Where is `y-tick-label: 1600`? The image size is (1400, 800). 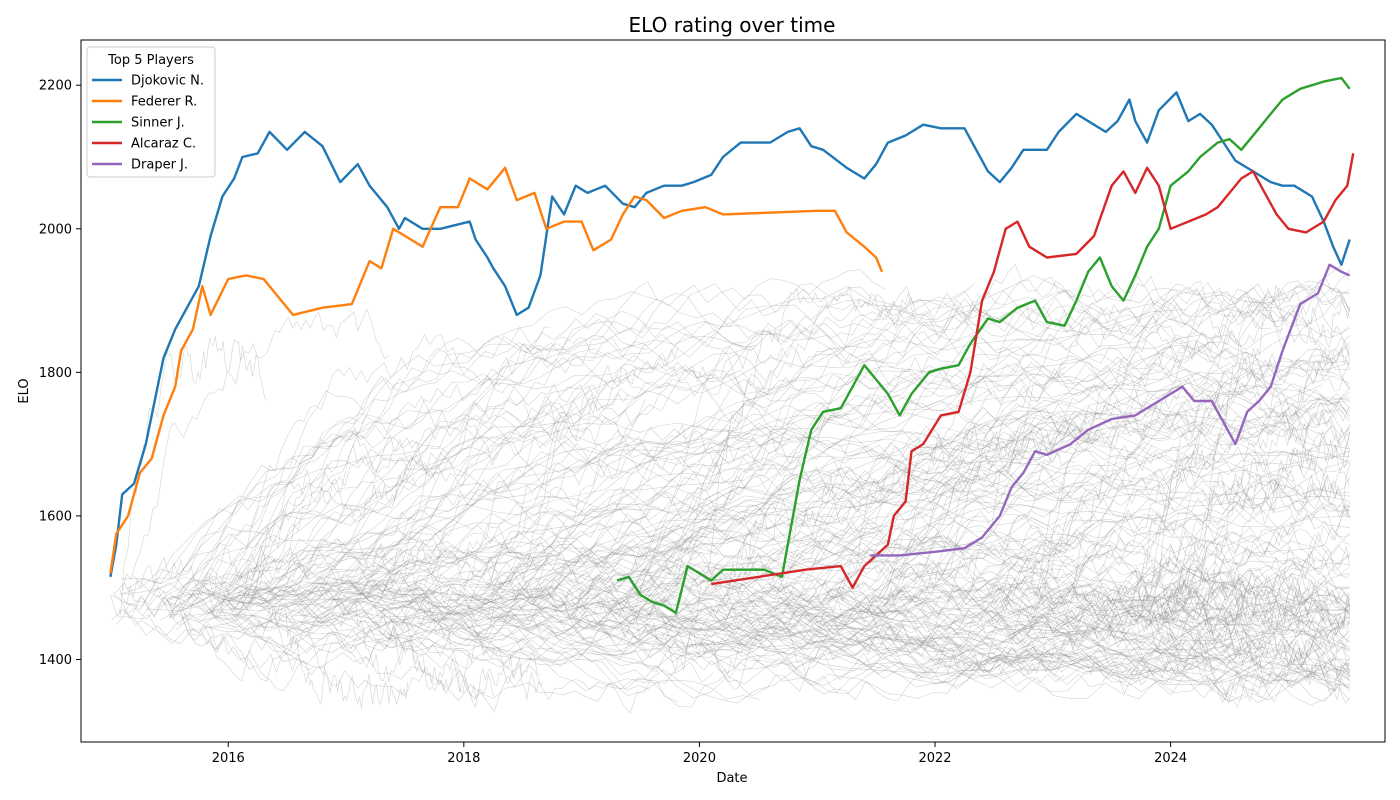
y-tick-label: 1600 is located at coordinates (55, 516).